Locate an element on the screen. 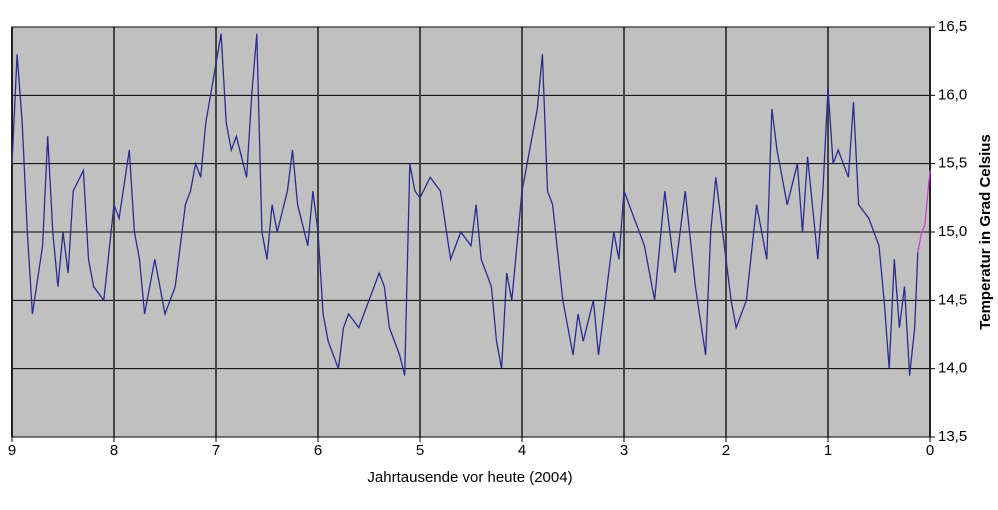  y-axis-label: Temperatur in Grad Celsius is located at coordinates (985, 232).